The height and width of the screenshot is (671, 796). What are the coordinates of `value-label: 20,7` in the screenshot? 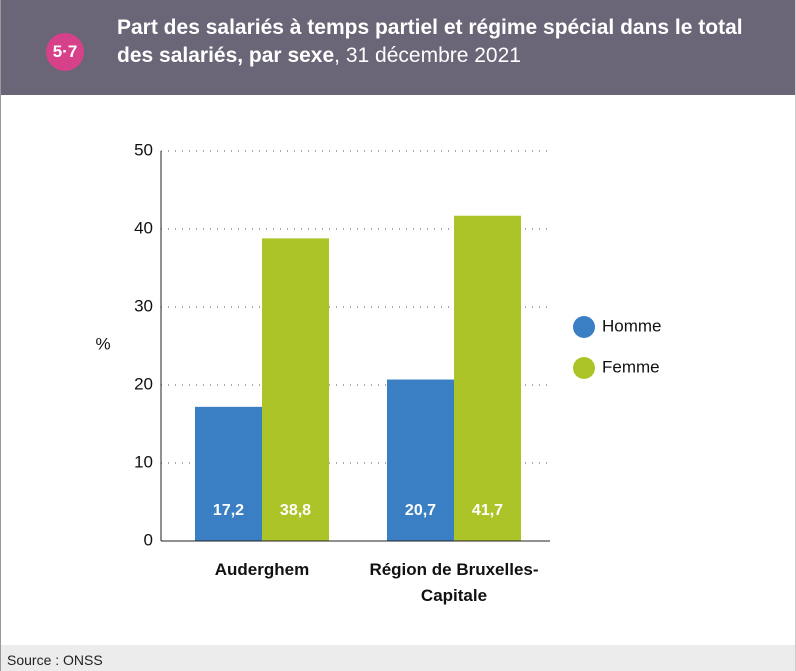 It's located at (420, 510).